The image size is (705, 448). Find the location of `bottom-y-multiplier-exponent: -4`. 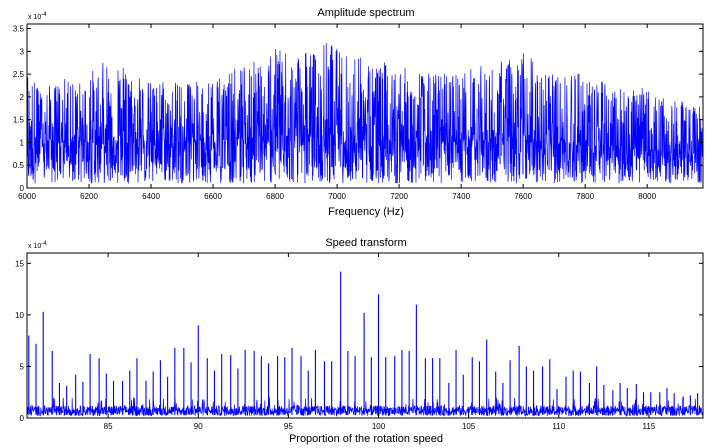

bottom-y-multiplier-exponent: -4 is located at coordinates (44, 244).